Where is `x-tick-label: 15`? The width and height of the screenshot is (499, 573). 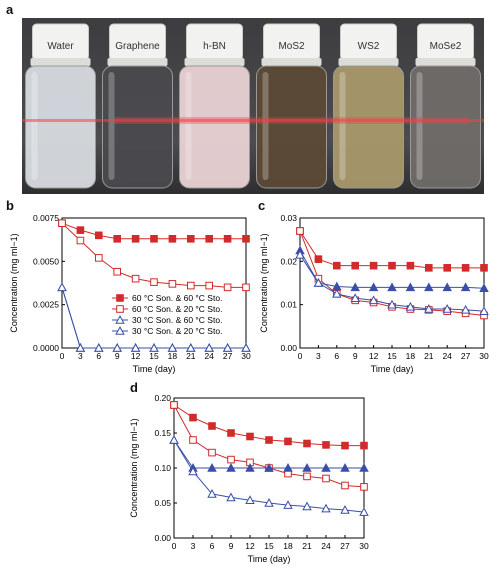
x-tick-label: 15 is located at coordinates (269, 546).